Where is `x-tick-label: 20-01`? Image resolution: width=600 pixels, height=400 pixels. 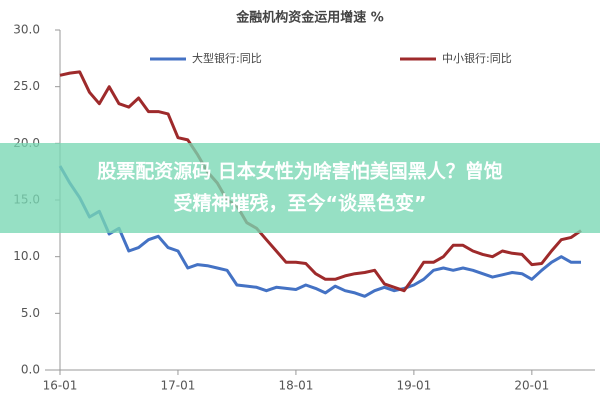 x-tick-label: 20-01 is located at coordinates (531, 386).